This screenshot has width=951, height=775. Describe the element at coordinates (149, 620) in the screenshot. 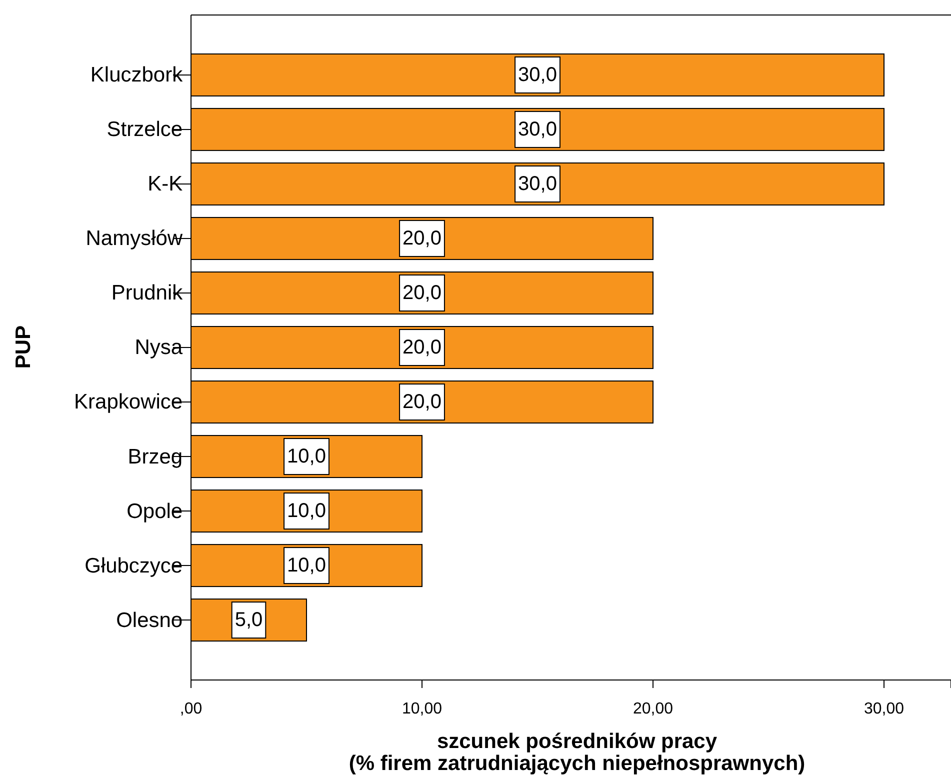

I see `y-tick-label: Olesno` at that location.